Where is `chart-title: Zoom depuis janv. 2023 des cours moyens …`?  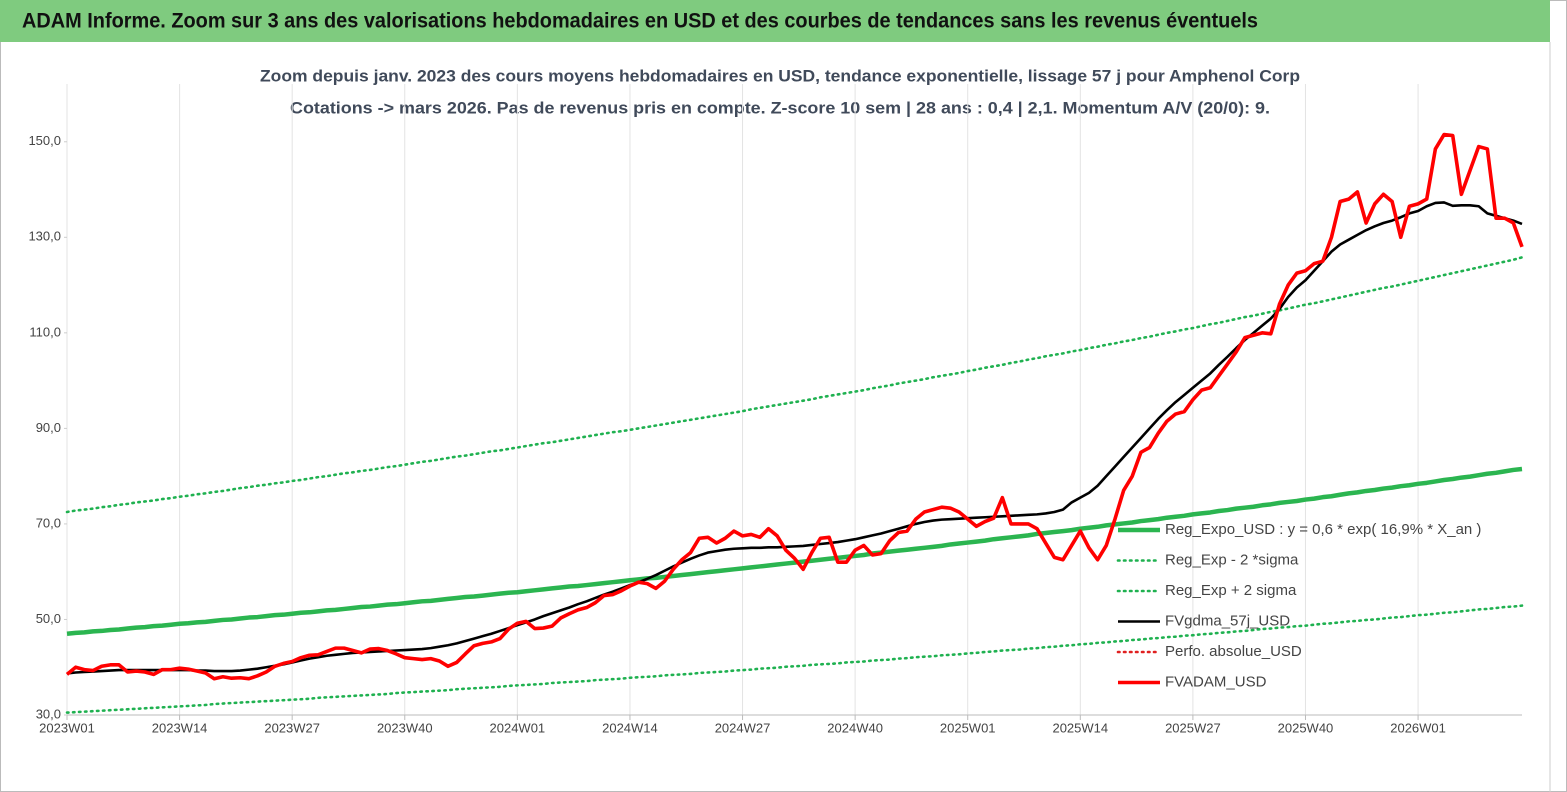
chart-title: Zoom depuis janv. 2023 des cours moyens … is located at coordinates (780, 75).